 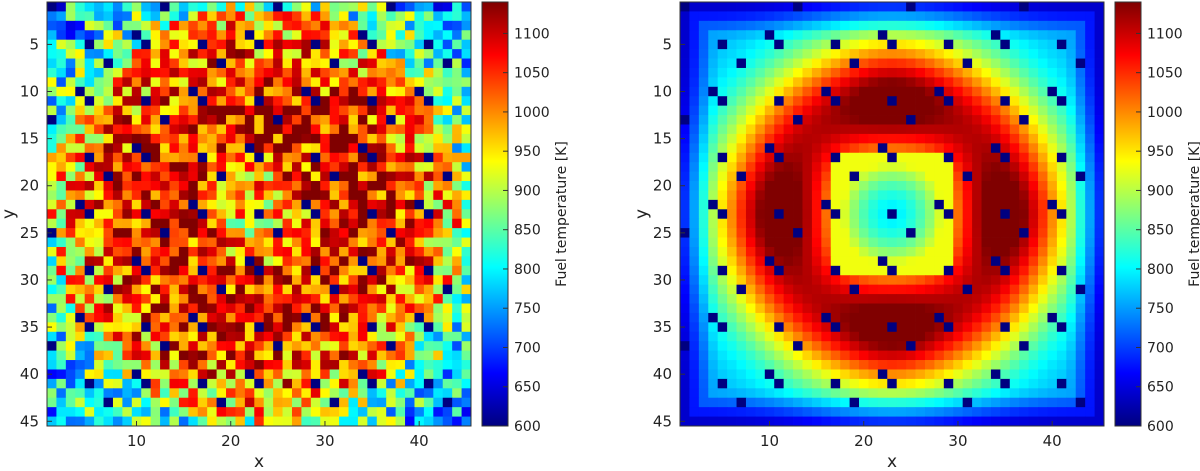 What do you see at coordinates (29, 374) in the screenshot?
I see `y-tick-label: 40` at bounding box center [29, 374].